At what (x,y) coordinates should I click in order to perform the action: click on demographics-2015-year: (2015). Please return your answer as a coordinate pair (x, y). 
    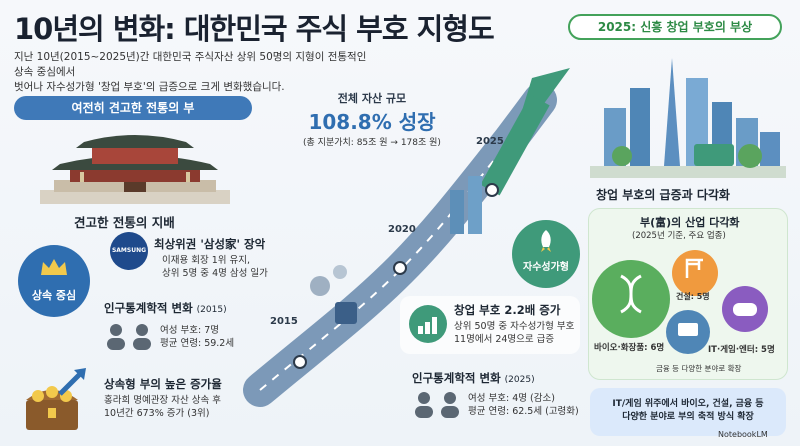
    Looking at the image, I should click on (211, 310).